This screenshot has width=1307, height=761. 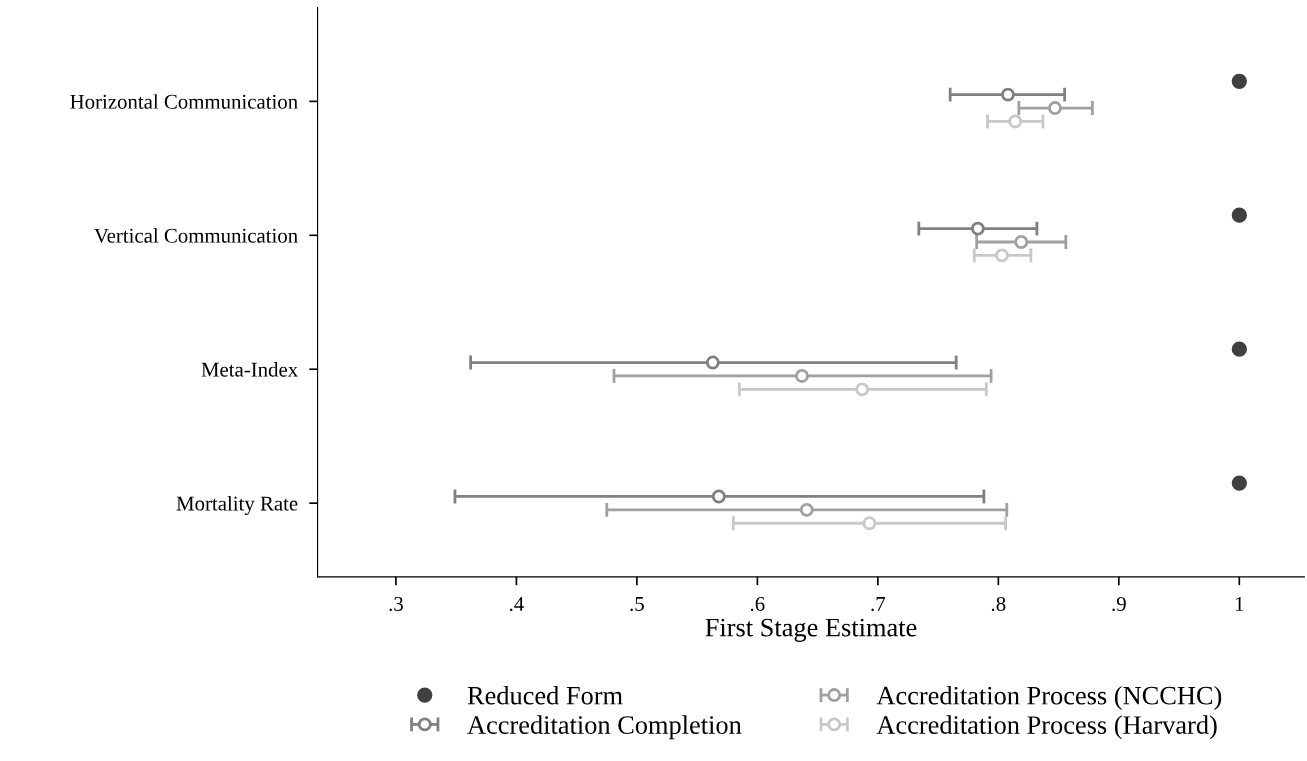 I want to click on x-tick-label: .6, so click(x=757, y=604).